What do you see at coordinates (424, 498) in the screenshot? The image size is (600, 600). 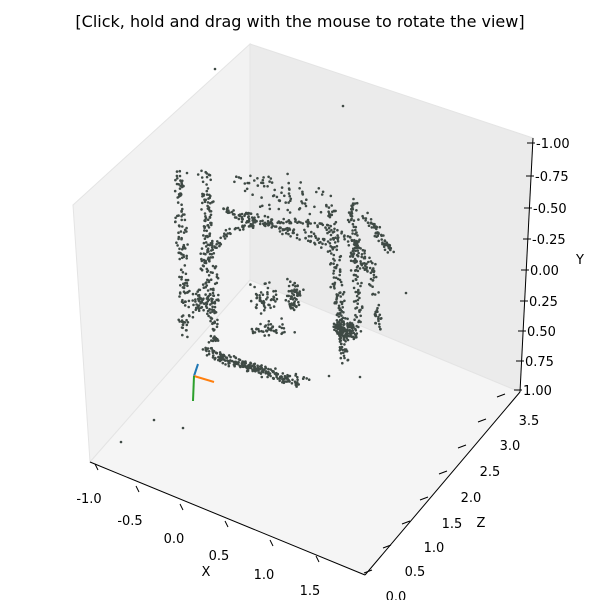 I see `z-tick-mark` at bounding box center [424, 498].